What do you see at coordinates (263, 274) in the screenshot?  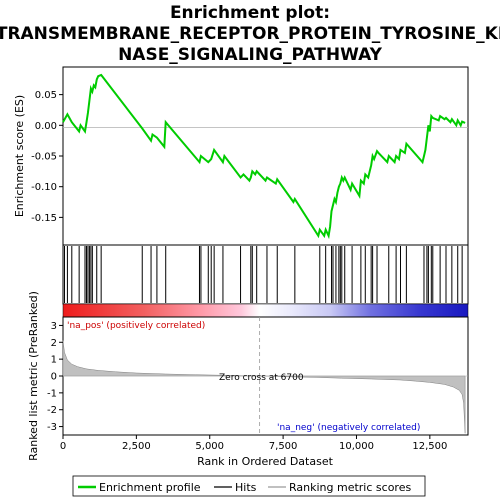 I see `hits-markers` at bounding box center [263, 274].